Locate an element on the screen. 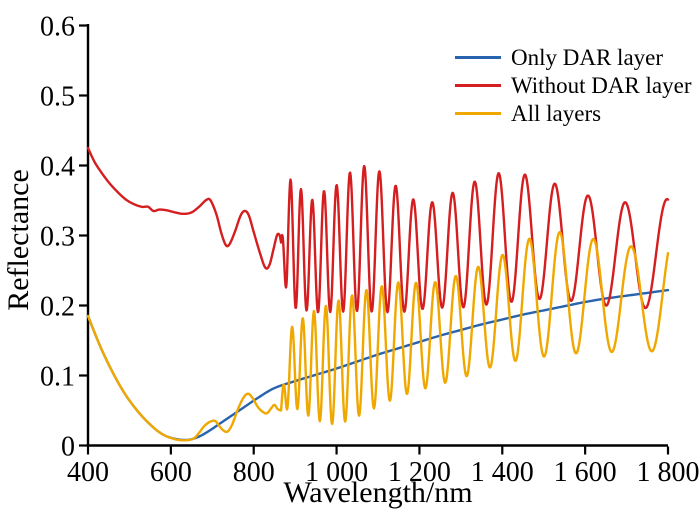 The height and width of the screenshot is (518, 700). y-tick-label: 0.1 is located at coordinates (57, 377).